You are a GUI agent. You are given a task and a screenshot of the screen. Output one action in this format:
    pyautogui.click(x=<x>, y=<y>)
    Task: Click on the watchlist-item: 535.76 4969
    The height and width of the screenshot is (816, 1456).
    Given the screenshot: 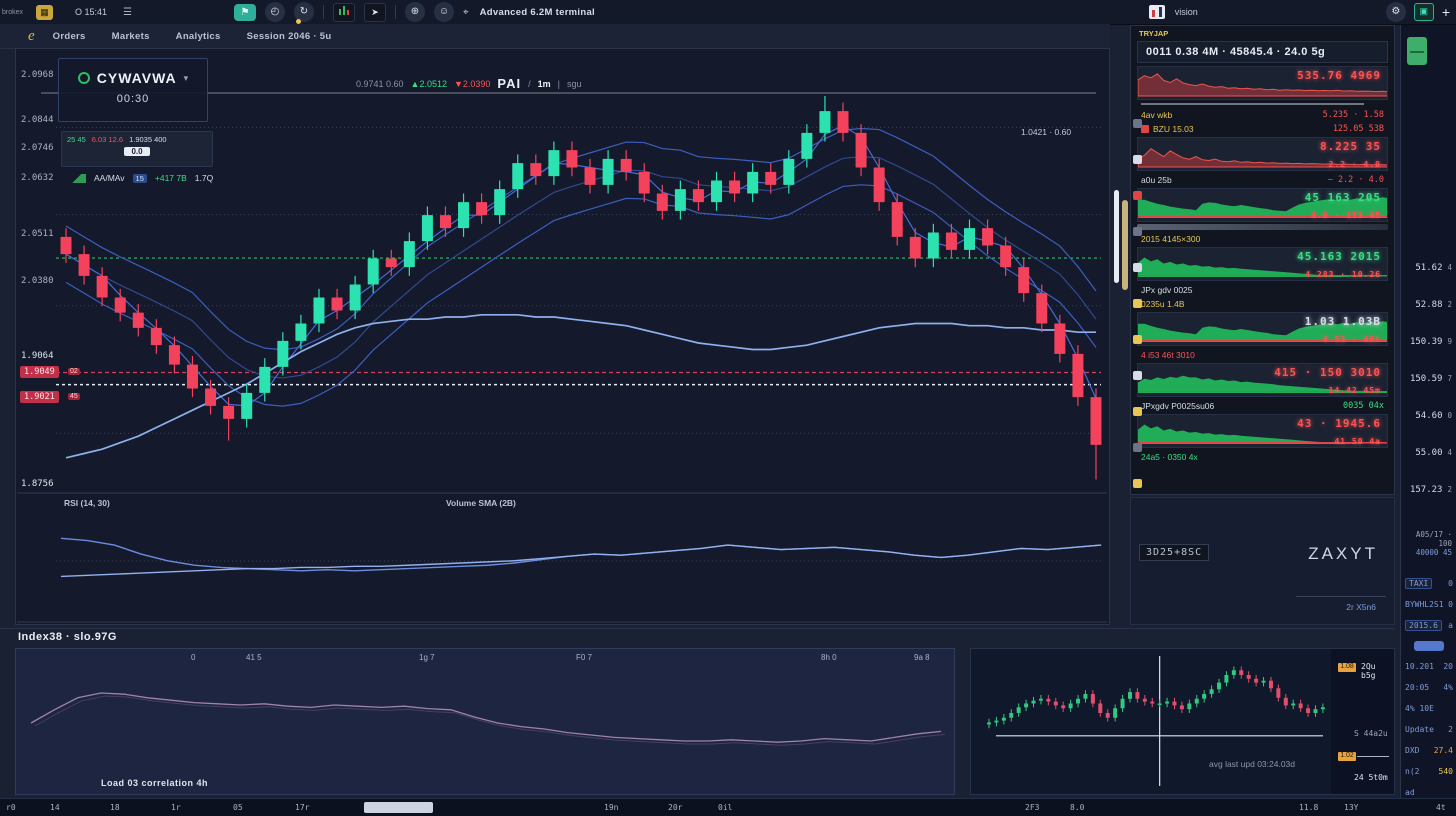 What is the action you would take?
    pyautogui.click(x=1262, y=83)
    